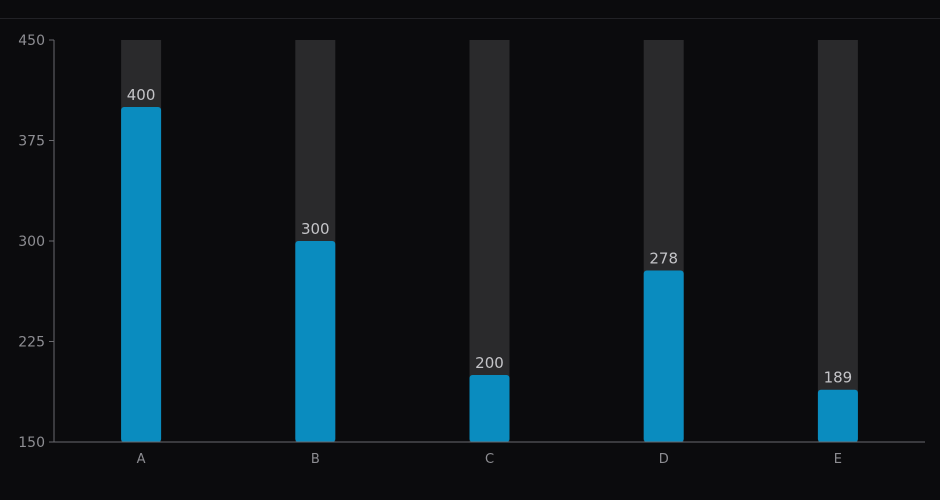 The width and height of the screenshot is (940, 500). I want to click on data-label-e: 189, so click(838, 378).